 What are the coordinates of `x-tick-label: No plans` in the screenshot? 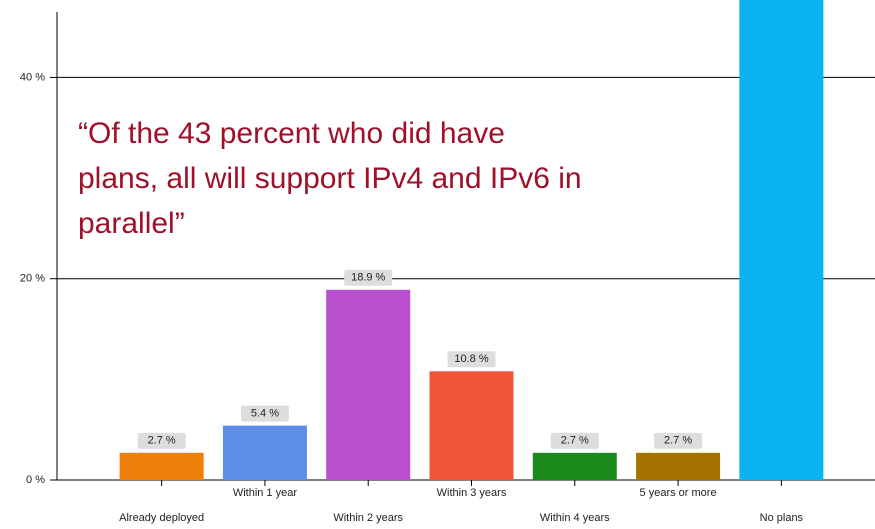 It's located at (782, 518).